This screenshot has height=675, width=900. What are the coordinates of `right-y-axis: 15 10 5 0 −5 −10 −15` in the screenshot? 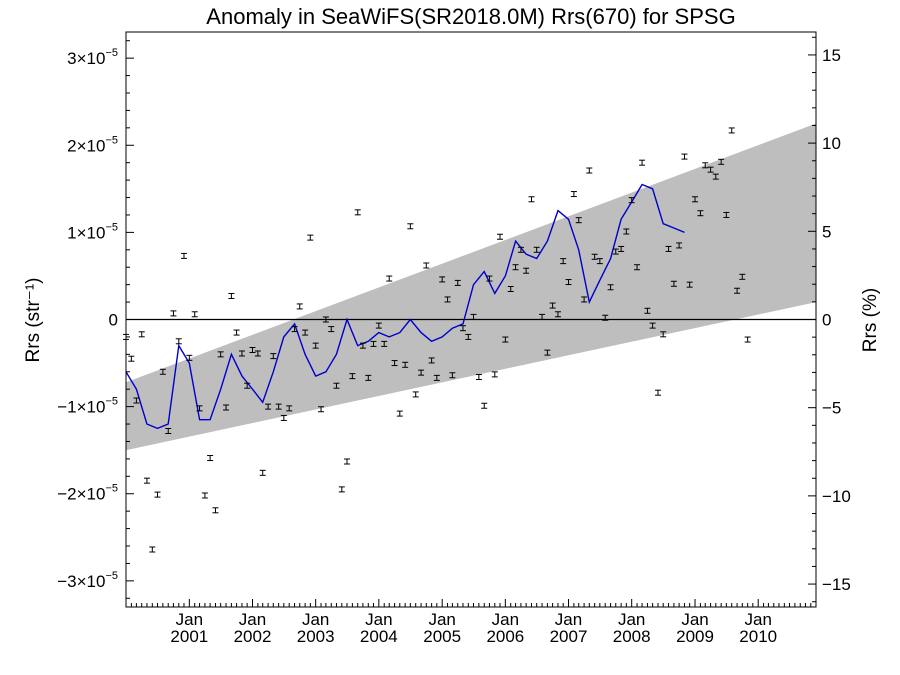 It's located at (829, 319).